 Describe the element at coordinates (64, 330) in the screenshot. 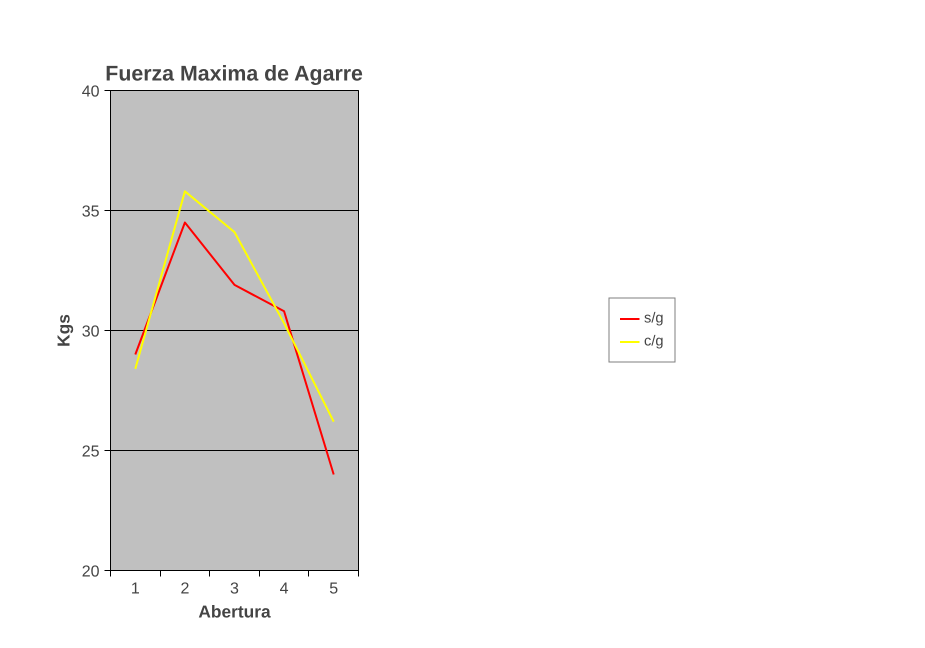

I see `y-axis-title: Kgs` at that location.